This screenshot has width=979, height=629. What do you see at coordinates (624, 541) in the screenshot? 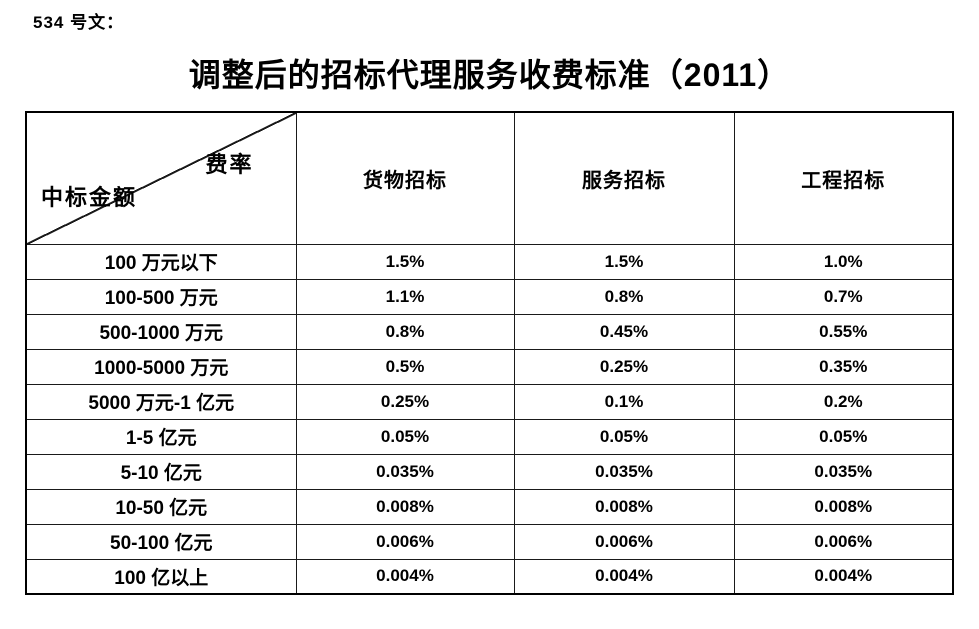
I see `rate-cell-services: 0.006%` at bounding box center [624, 541].